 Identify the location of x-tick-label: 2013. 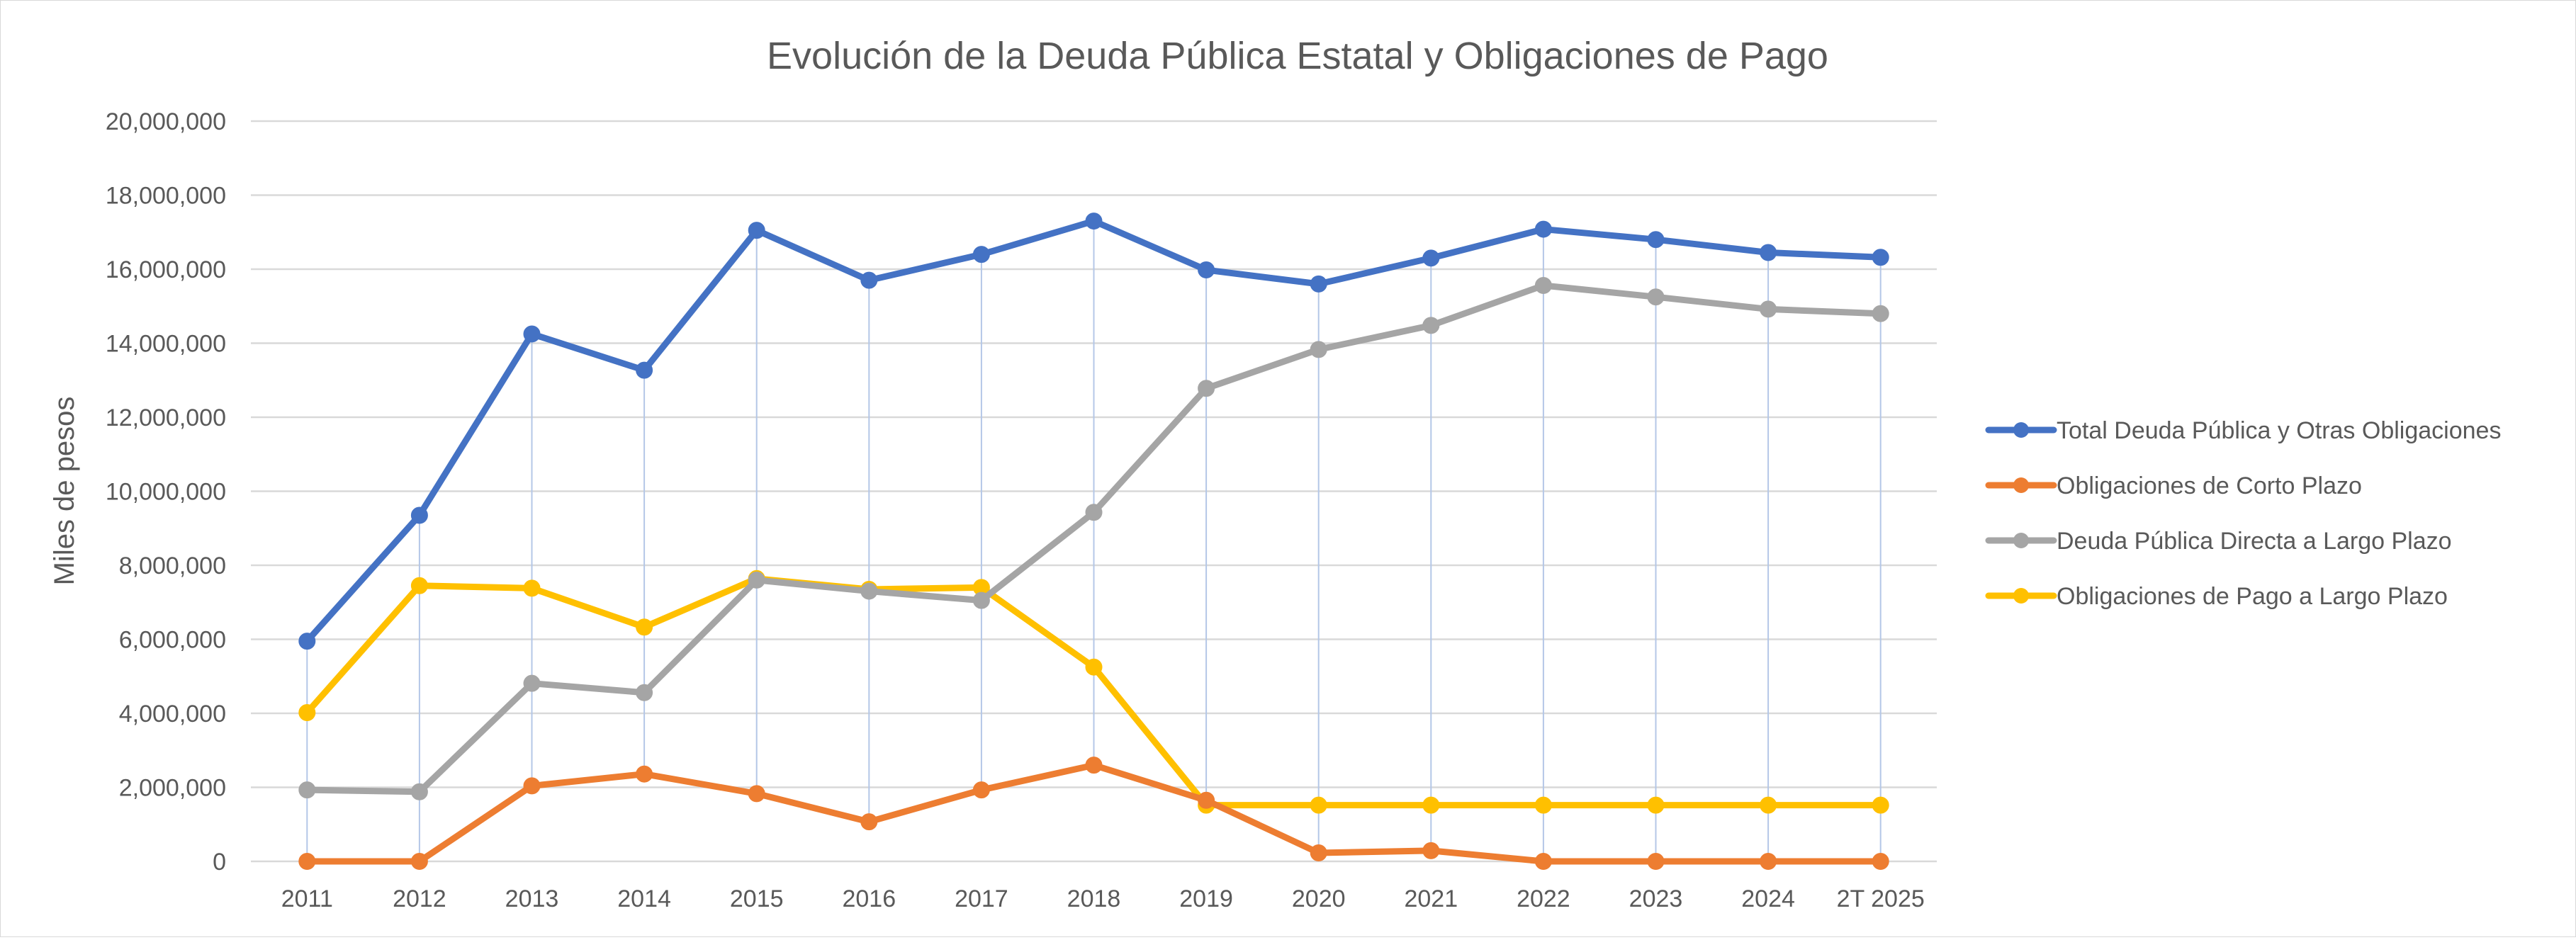
(532, 898).